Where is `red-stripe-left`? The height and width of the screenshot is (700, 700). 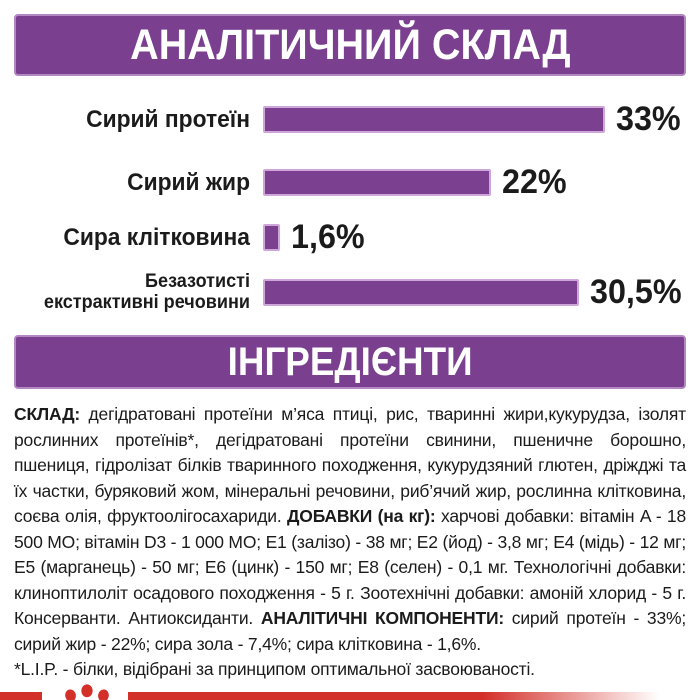
red-stripe-left is located at coordinates (21, 695).